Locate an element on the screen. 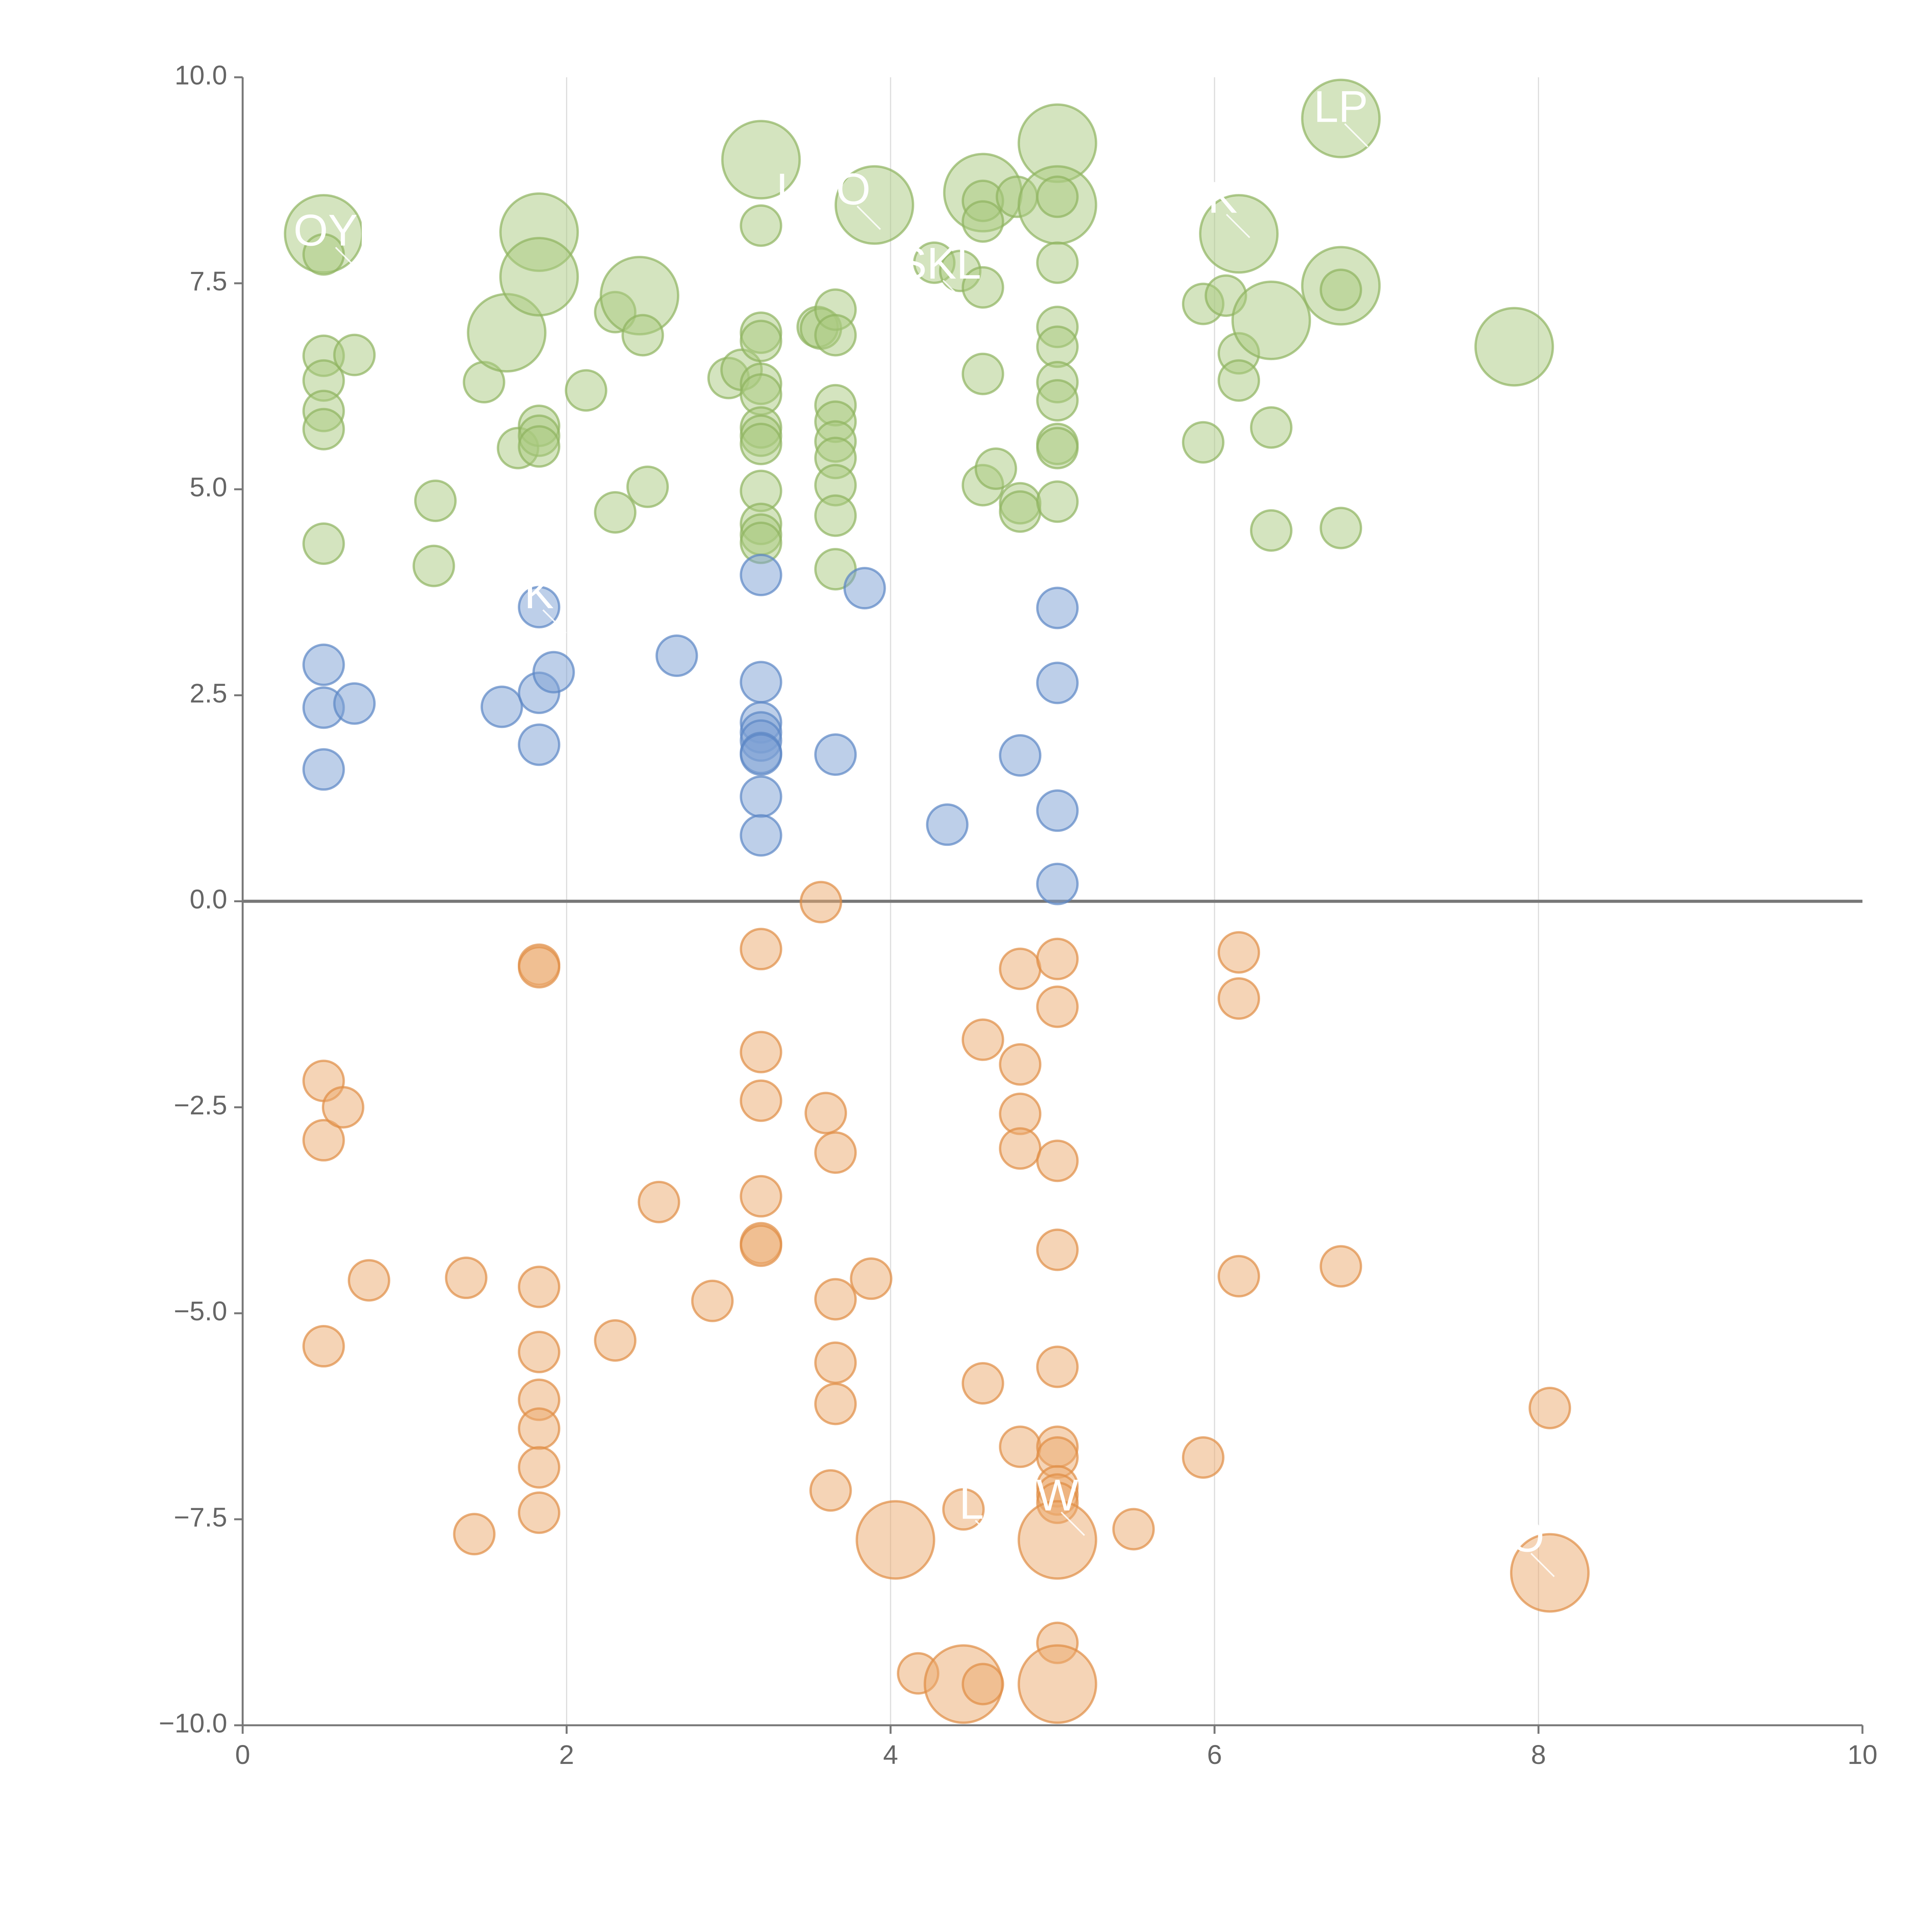  y-tick-label-4: 0.0 is located at coordinates (209, 899).